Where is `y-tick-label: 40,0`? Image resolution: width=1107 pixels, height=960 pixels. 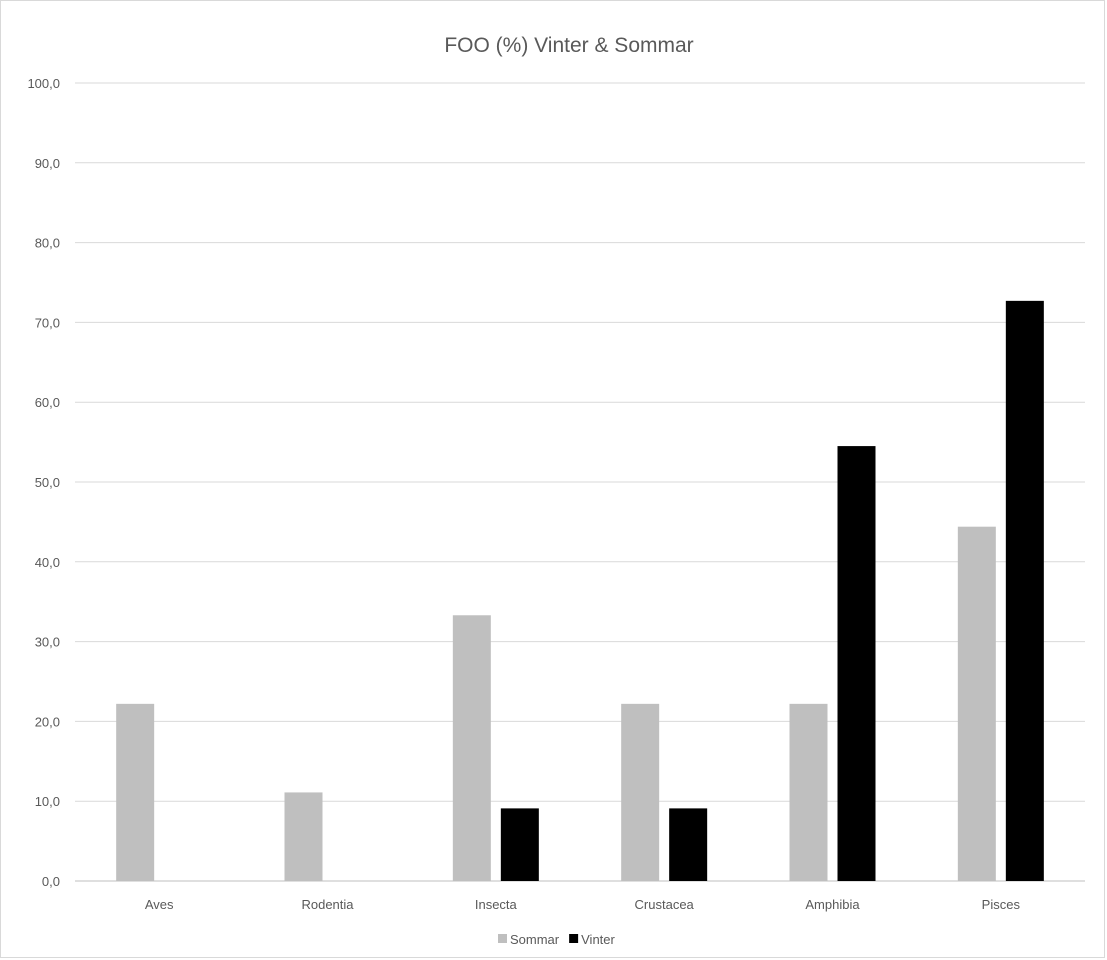 y-tick-label: 40,0 is located at coordinates (47, 562).